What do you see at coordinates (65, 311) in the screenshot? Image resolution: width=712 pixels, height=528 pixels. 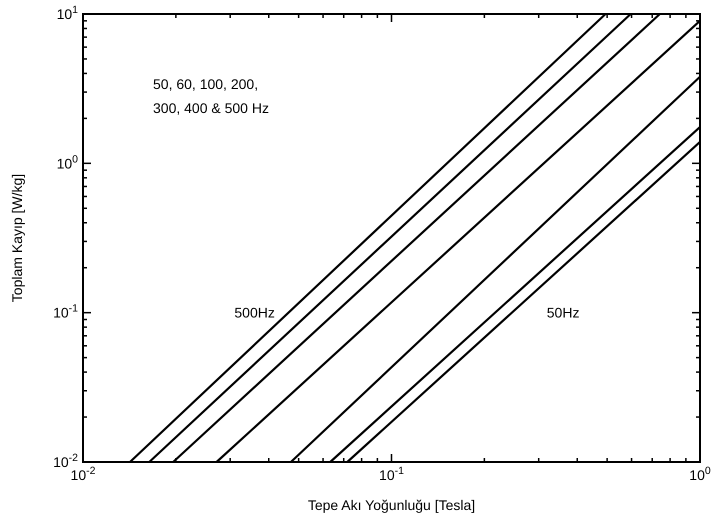 I see `y-tick-label: 10$^{-1}$` at bounding box center [65, 311].